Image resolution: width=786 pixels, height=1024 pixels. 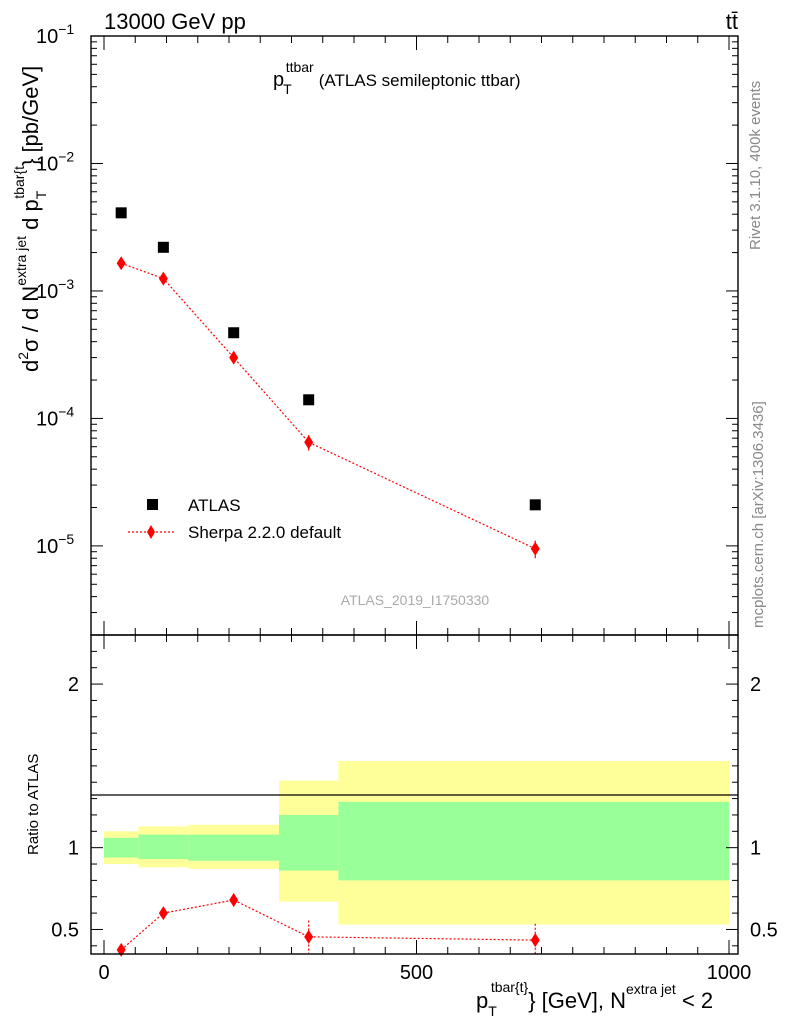 What do you see at coordinates (103, 973) in the screenshot?
I see `ratio-x-tick-label: 0` at bounding box center [103, 973].